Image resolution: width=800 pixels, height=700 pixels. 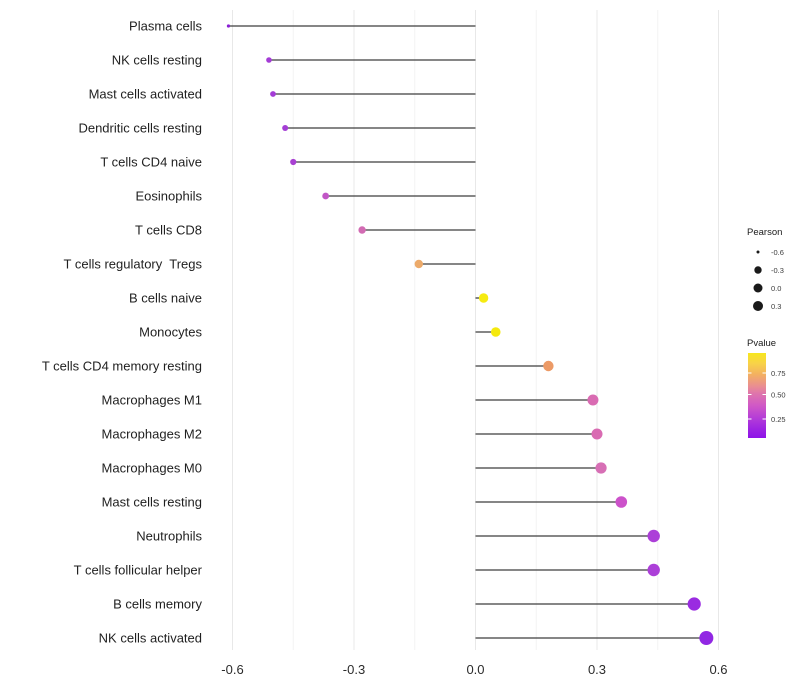 What do you see at coordinates (157, 604) in the screenshot?
I see `y-label-17: B cells memory` at bounding box center [157, 604].